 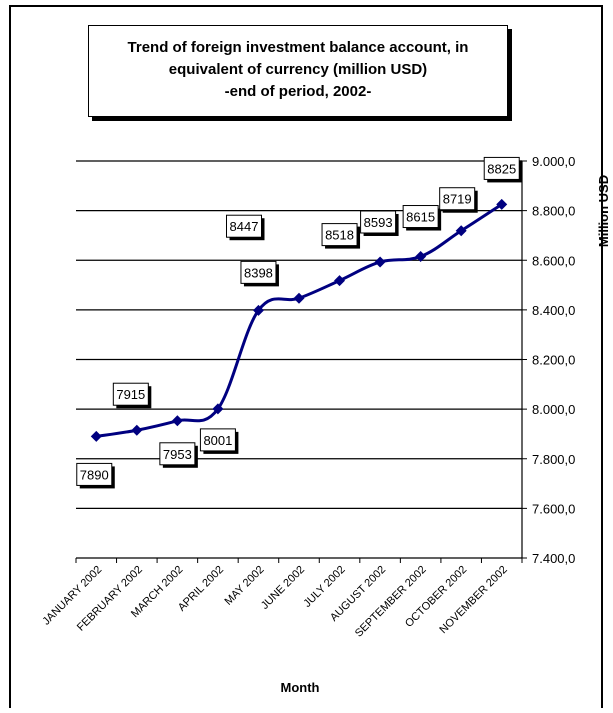 I want to click on data-label-text: 8615, so click(x=420, y=217).